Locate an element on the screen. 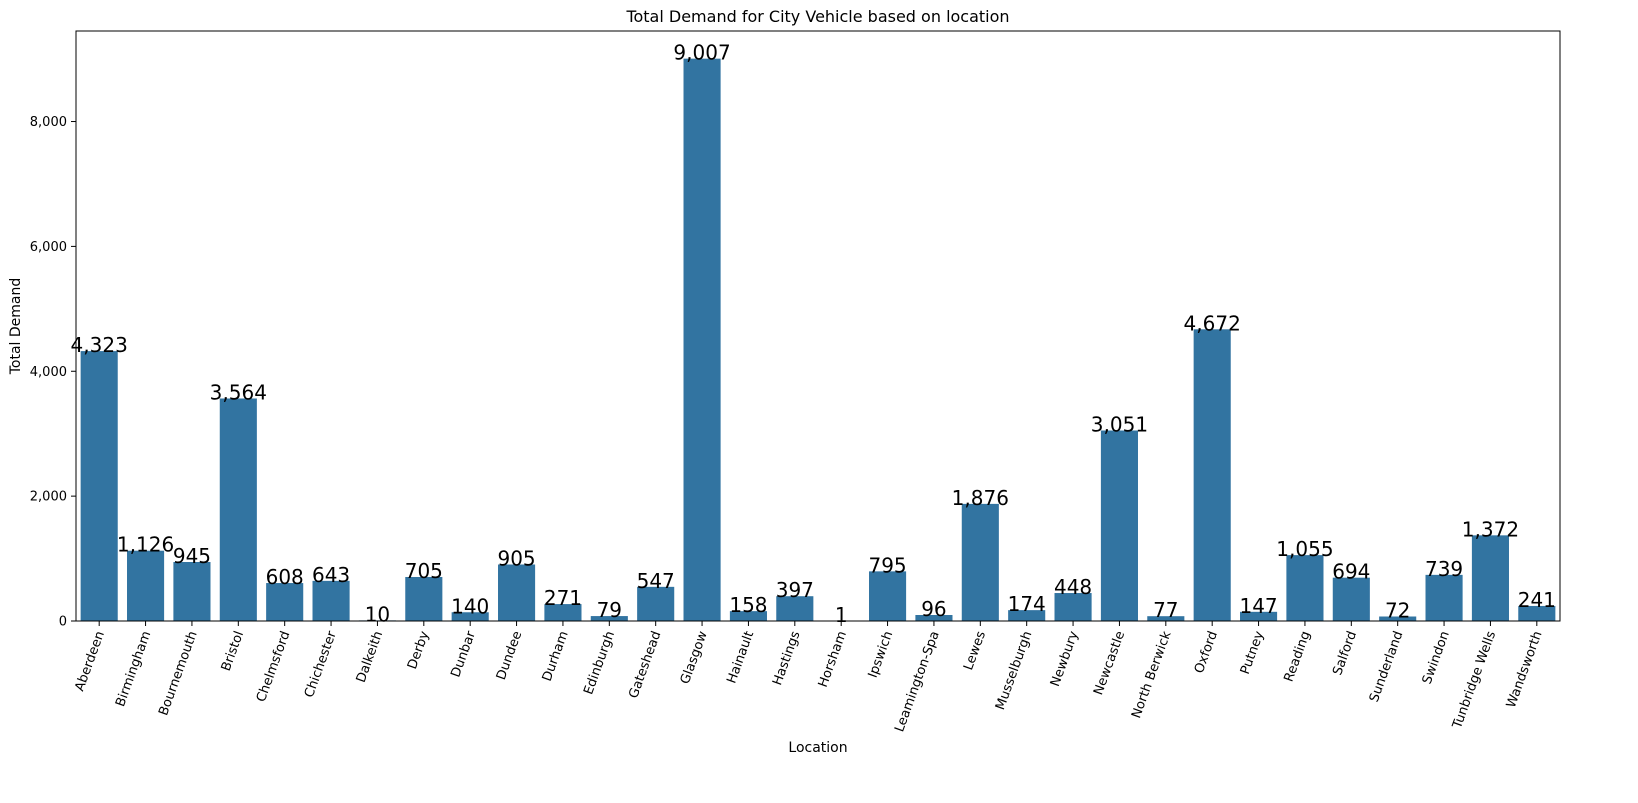  data-label: 147 is located at coordinates (1258, 606).